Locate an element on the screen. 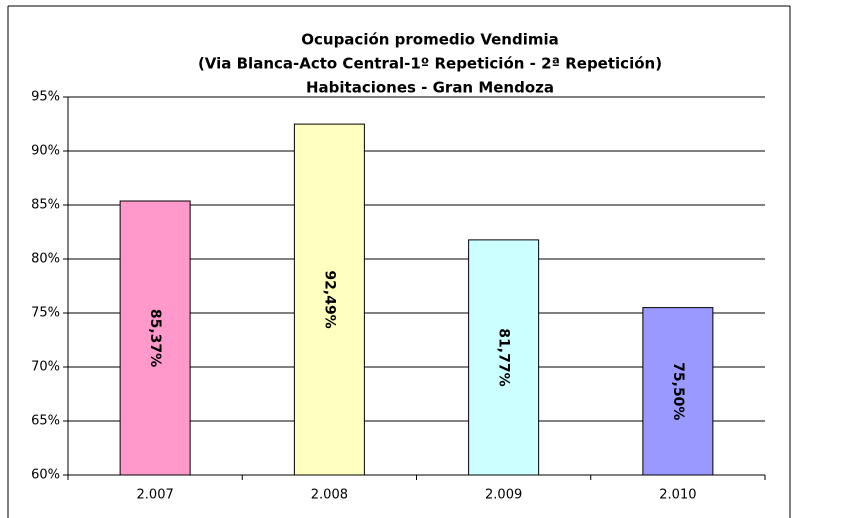 The image size is (855, 518). data-label: 75,50% is located at coordinates (678, 391).